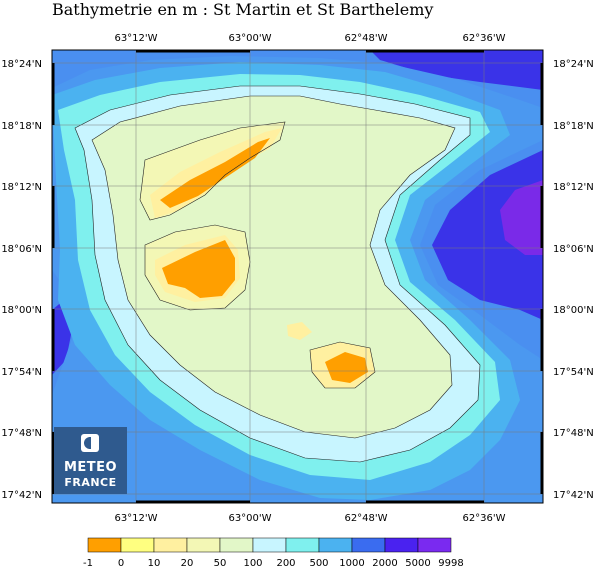  Describe the element at coordinates (365, 518) in the screenshot. I see `lon-label-bottom-3: 62°48'W` at that location.